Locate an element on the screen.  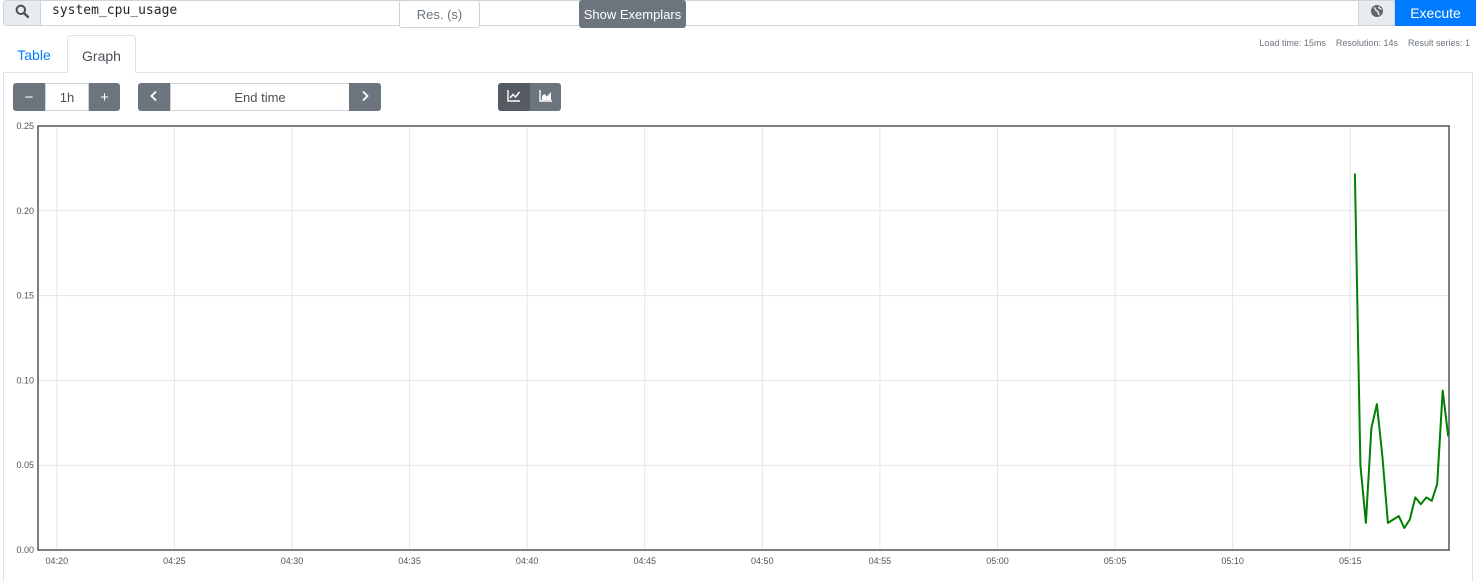
result-series-count: Result series: 1 is located at coordinates (1438, 43).